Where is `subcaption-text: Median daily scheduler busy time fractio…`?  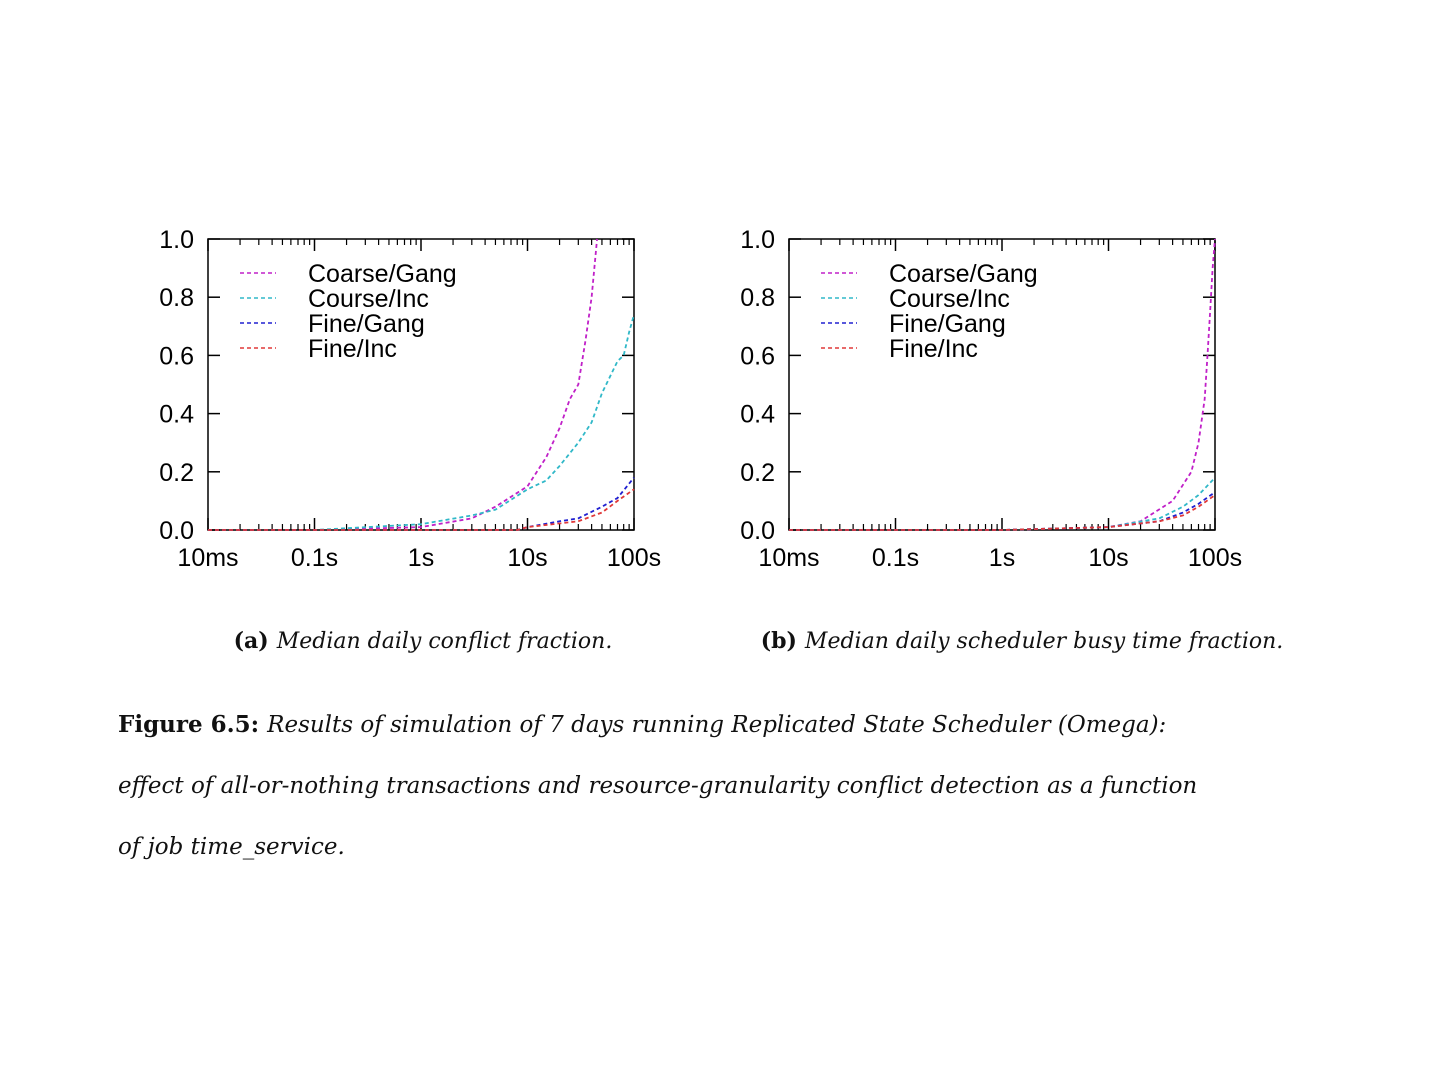
subcaption-text: Median daily scheduler busy time fractio… is located at coordinates (1043, 641).